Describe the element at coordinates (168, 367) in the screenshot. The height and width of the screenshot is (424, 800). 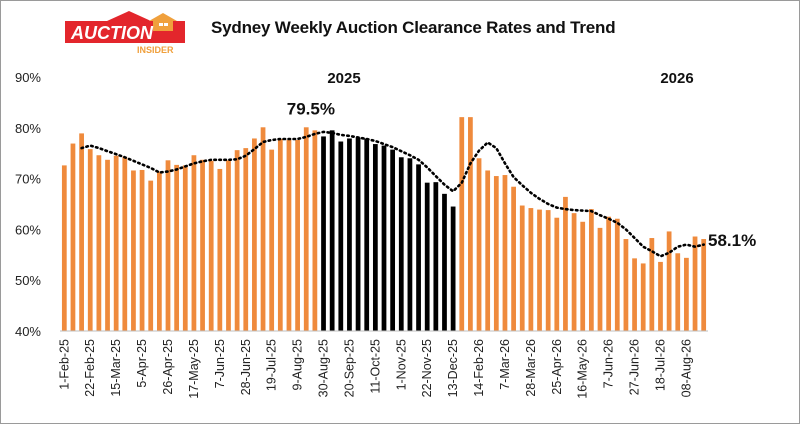
I see `x-tick-label: 26-Apr-25` at that location.